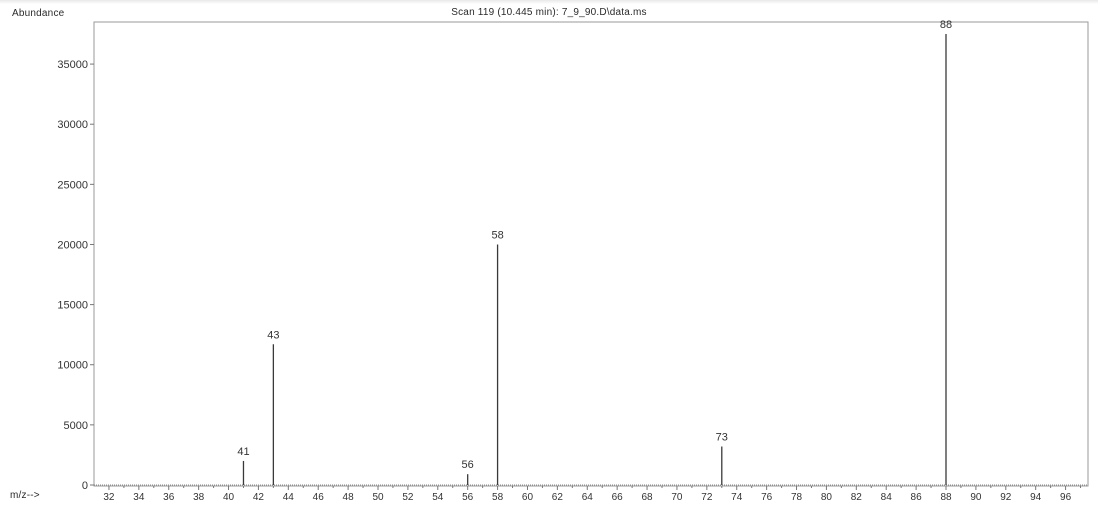 Image resolution: width=1098 pixels, height=508 pixels. Describe the element at coordinates (243, 452) in the screenshot. I see `peak-label: 41` at that location.